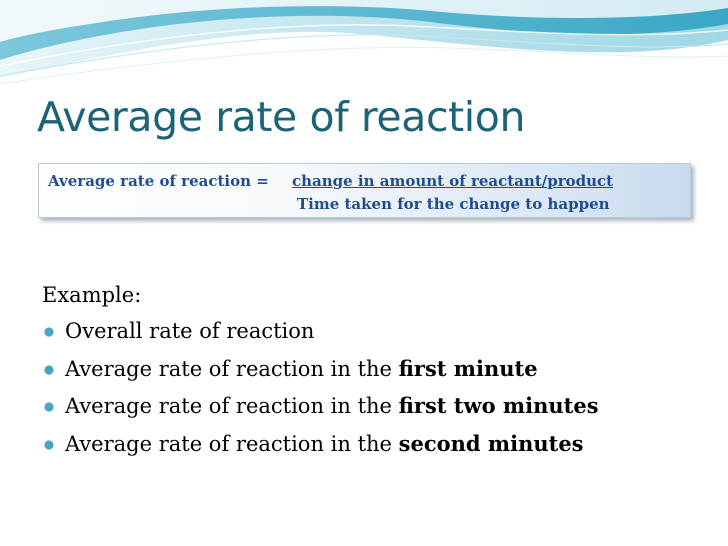  I want to click on formula-label: Average rate of reaction =, so click(158, 181).